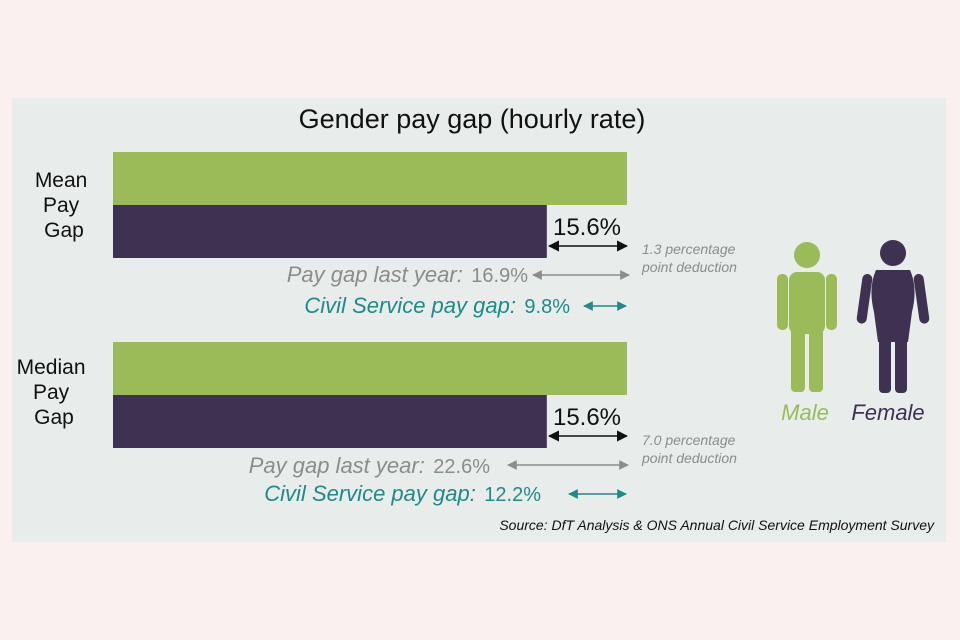 This screenshot has height=640, width=960. I want to click on legend-female-label: Female, so click(887, 412).